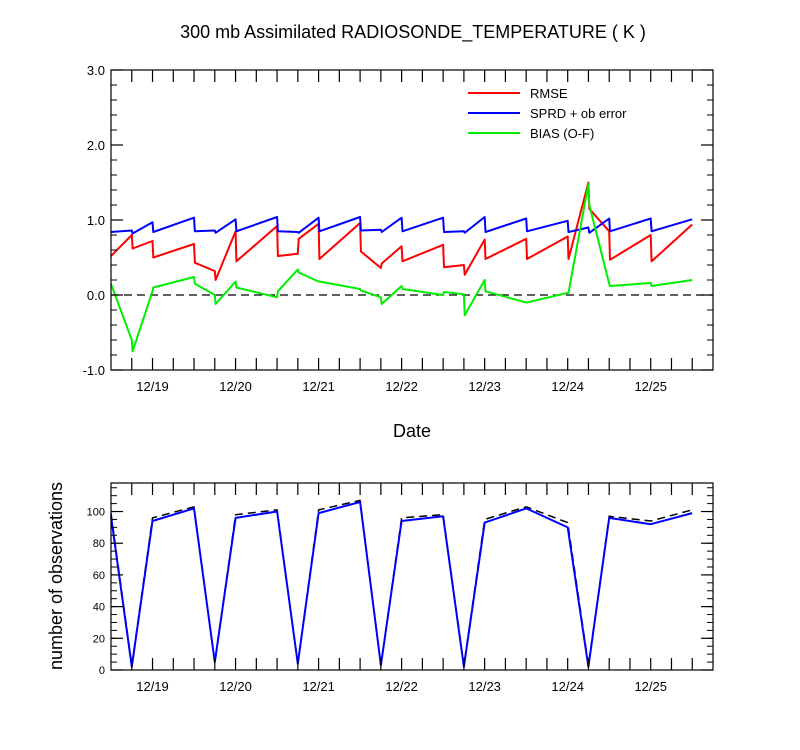 Image resolution: width=800 pixels, height=750 pixels. What do you see at coordinates (96, 220) in the screenshot?
I see `y-tick-label: 1.0` at bounding box center [96, 220].